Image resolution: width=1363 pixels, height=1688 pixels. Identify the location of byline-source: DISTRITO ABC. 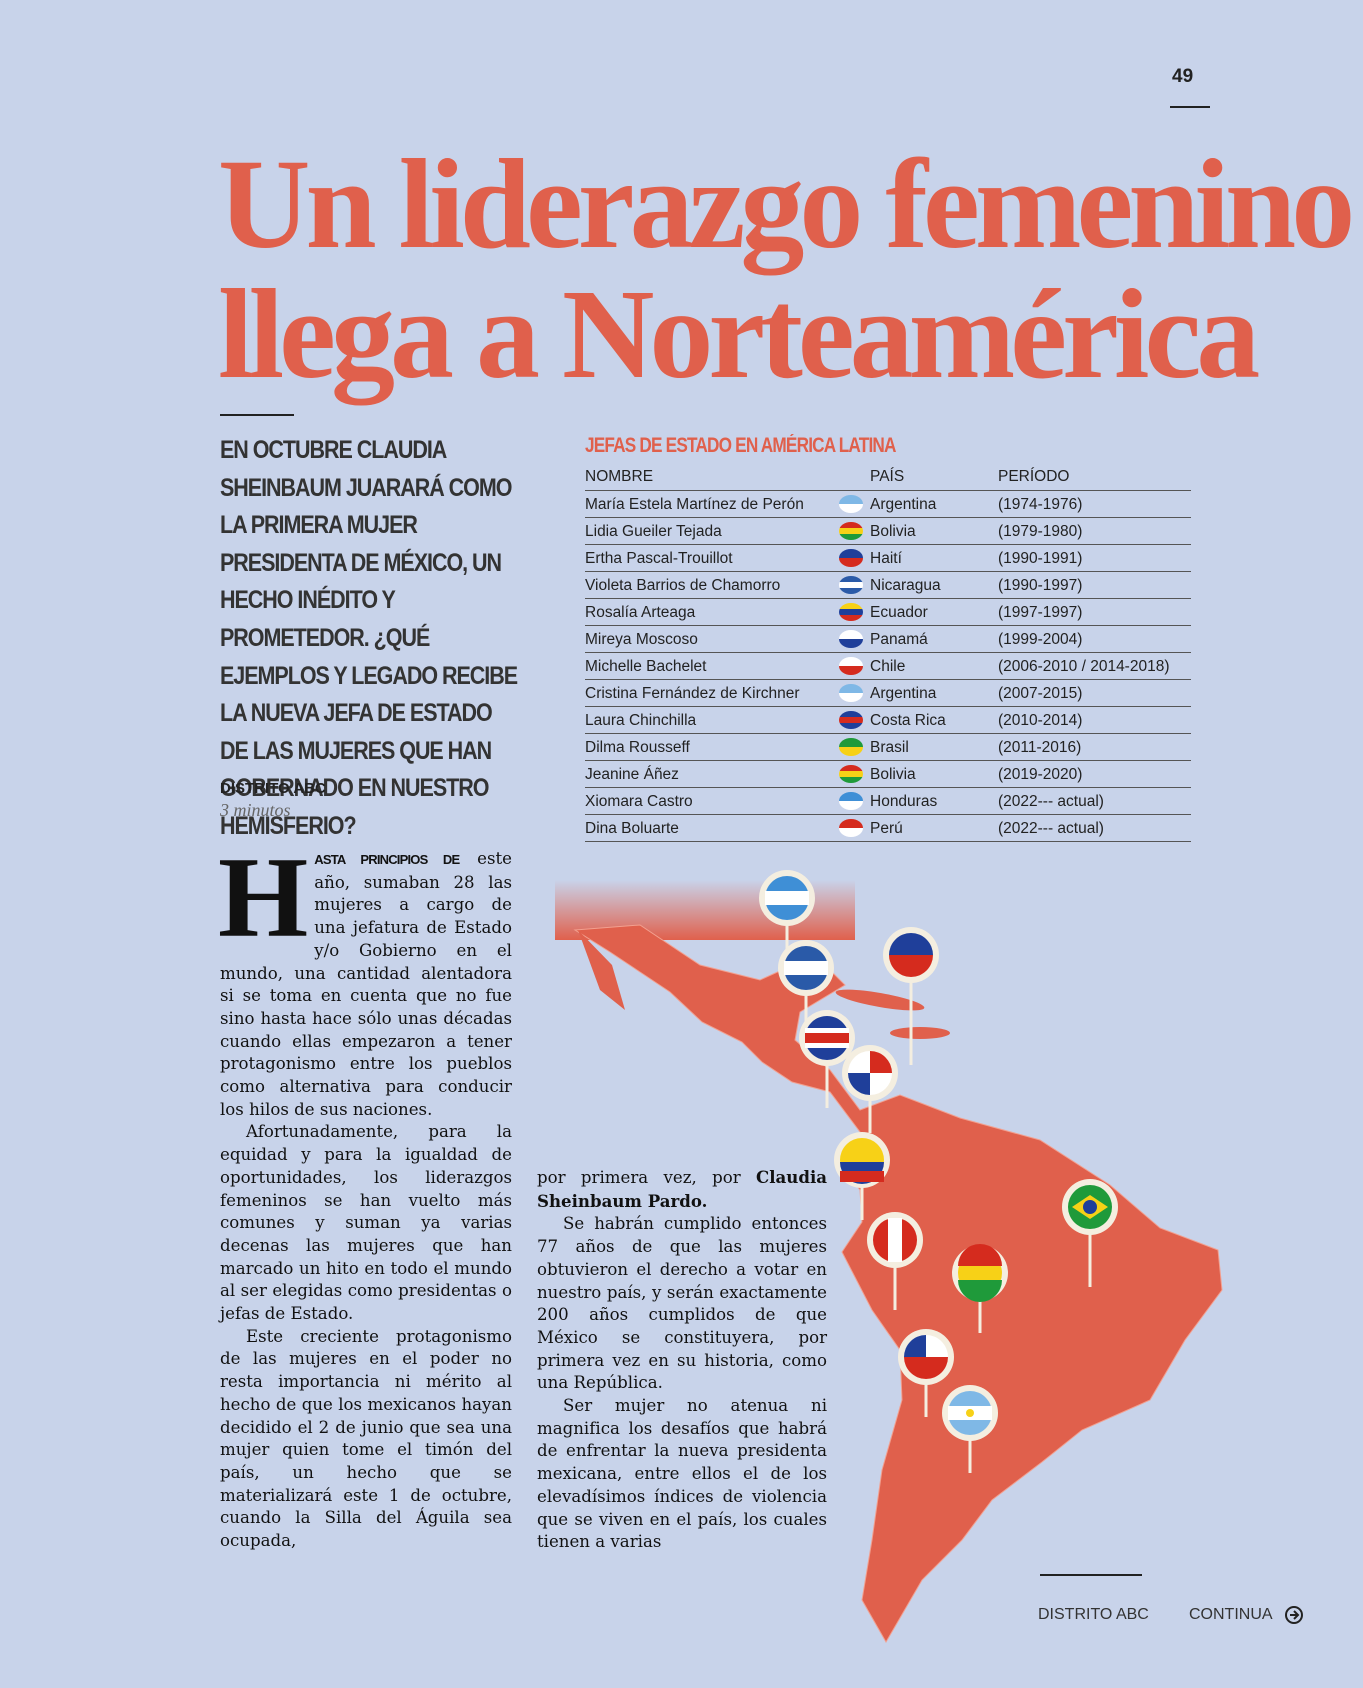
(273, 788).